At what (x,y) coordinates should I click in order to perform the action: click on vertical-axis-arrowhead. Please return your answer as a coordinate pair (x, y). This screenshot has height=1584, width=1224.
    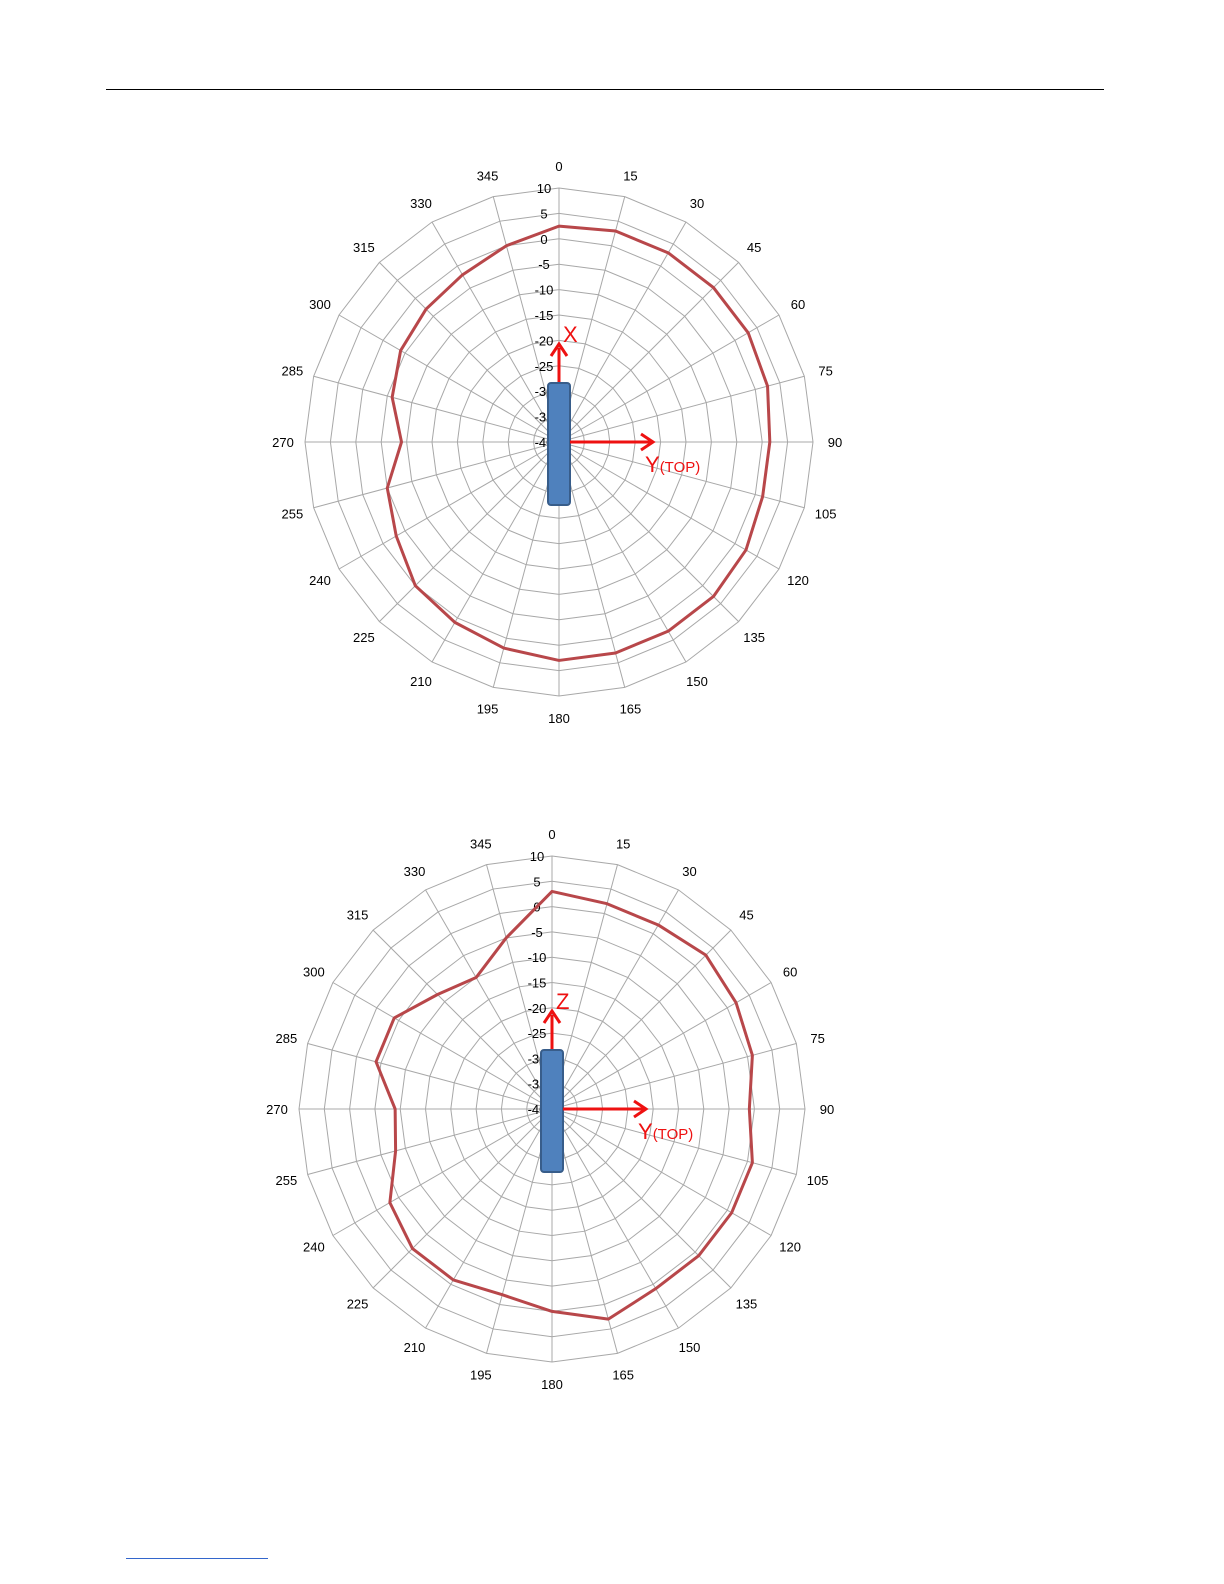
    Looking at the image, I should click on (559, 349).